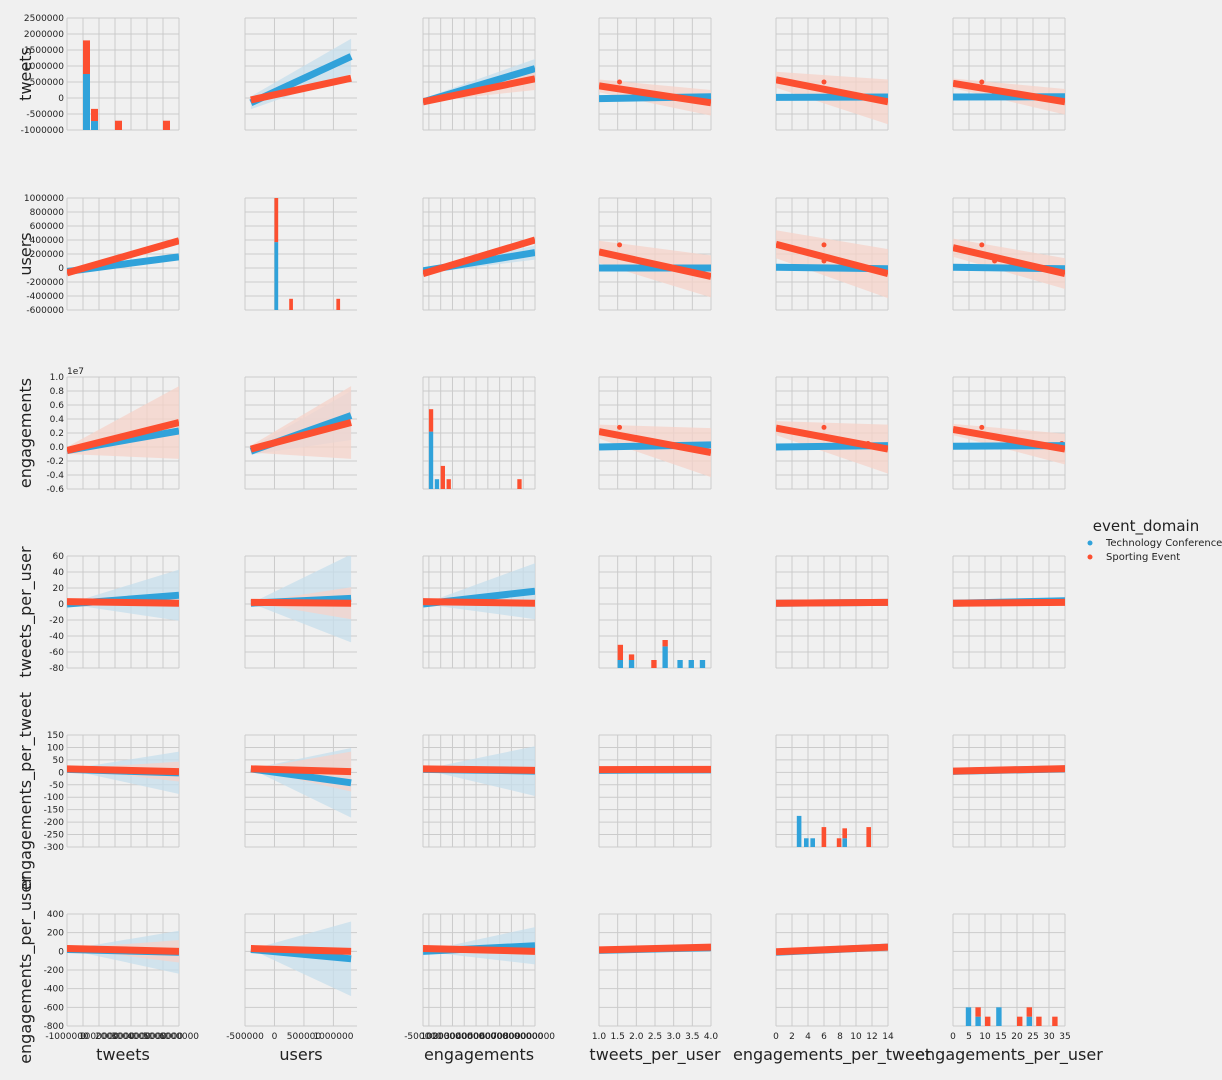 The width and height of the screenshot is (1222, 1080). Describe the element at coordinates (618, 1037) in the screenshot. I see `x-tick-label: 1.5` at that location.